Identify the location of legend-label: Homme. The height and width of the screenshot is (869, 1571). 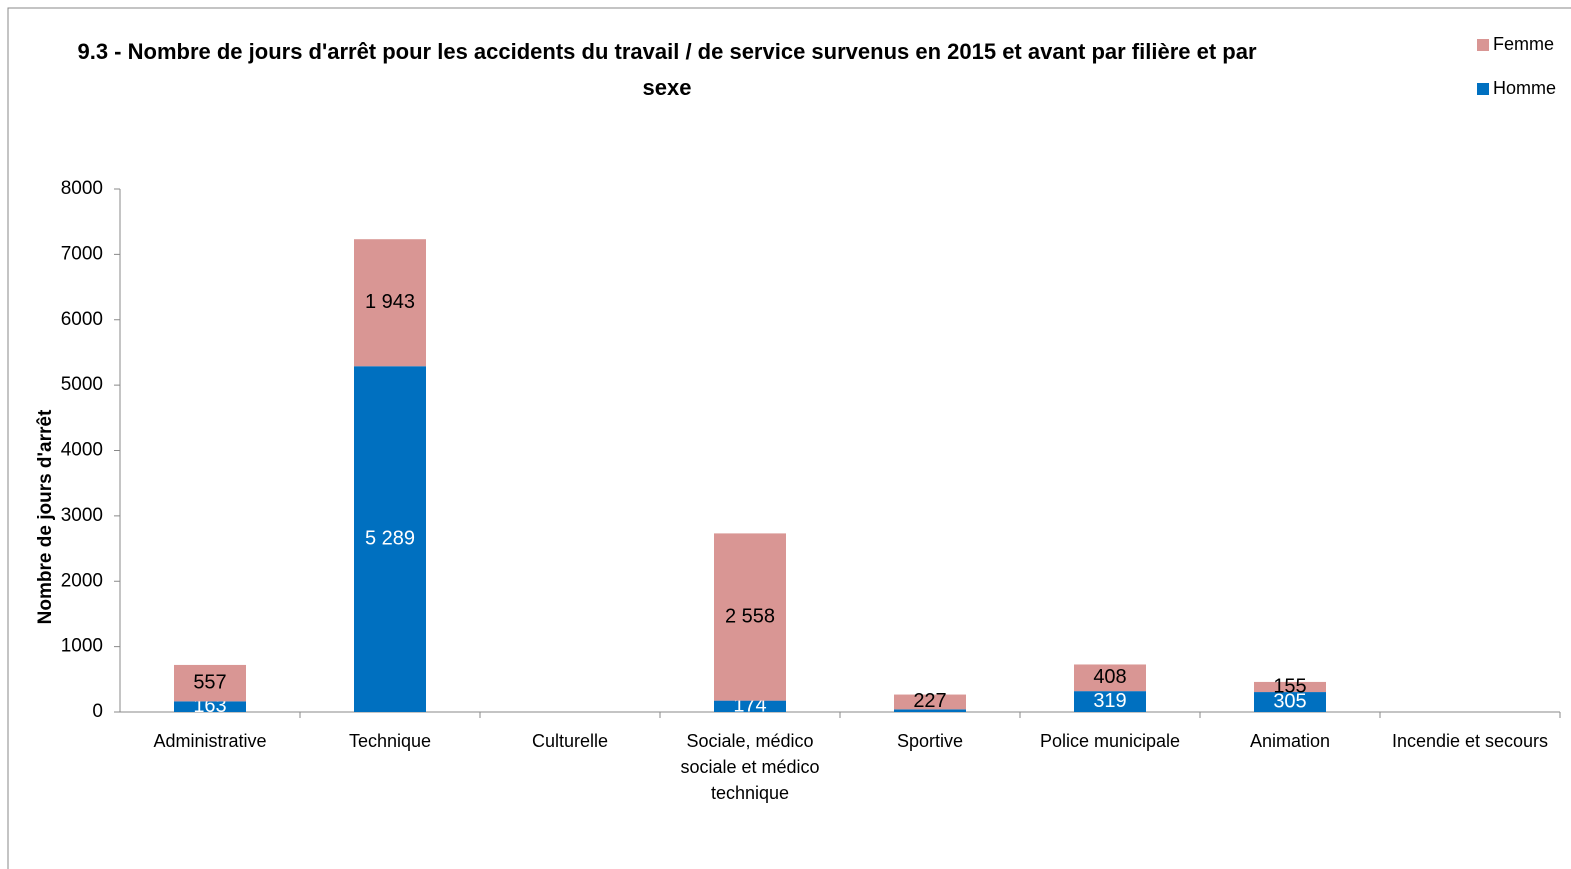
(1524, 88).